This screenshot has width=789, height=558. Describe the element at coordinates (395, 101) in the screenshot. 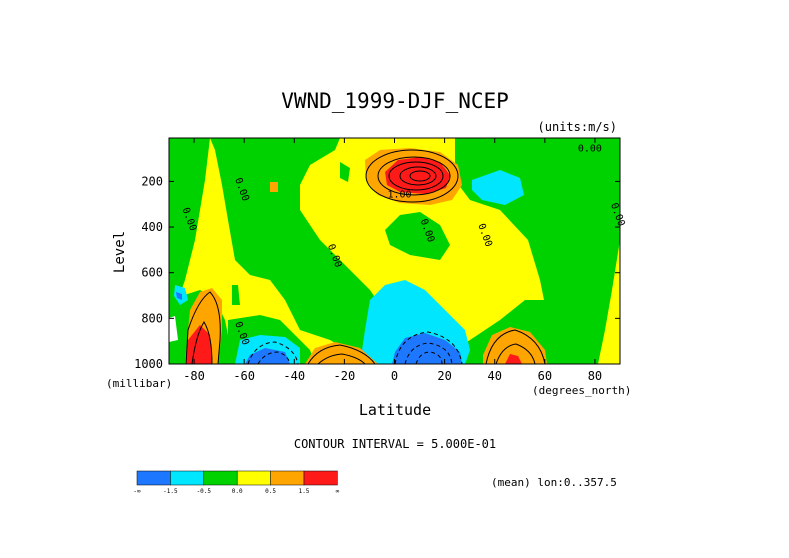

I see `chart-title: VWND_1999-DJF_NCEP` at that location.